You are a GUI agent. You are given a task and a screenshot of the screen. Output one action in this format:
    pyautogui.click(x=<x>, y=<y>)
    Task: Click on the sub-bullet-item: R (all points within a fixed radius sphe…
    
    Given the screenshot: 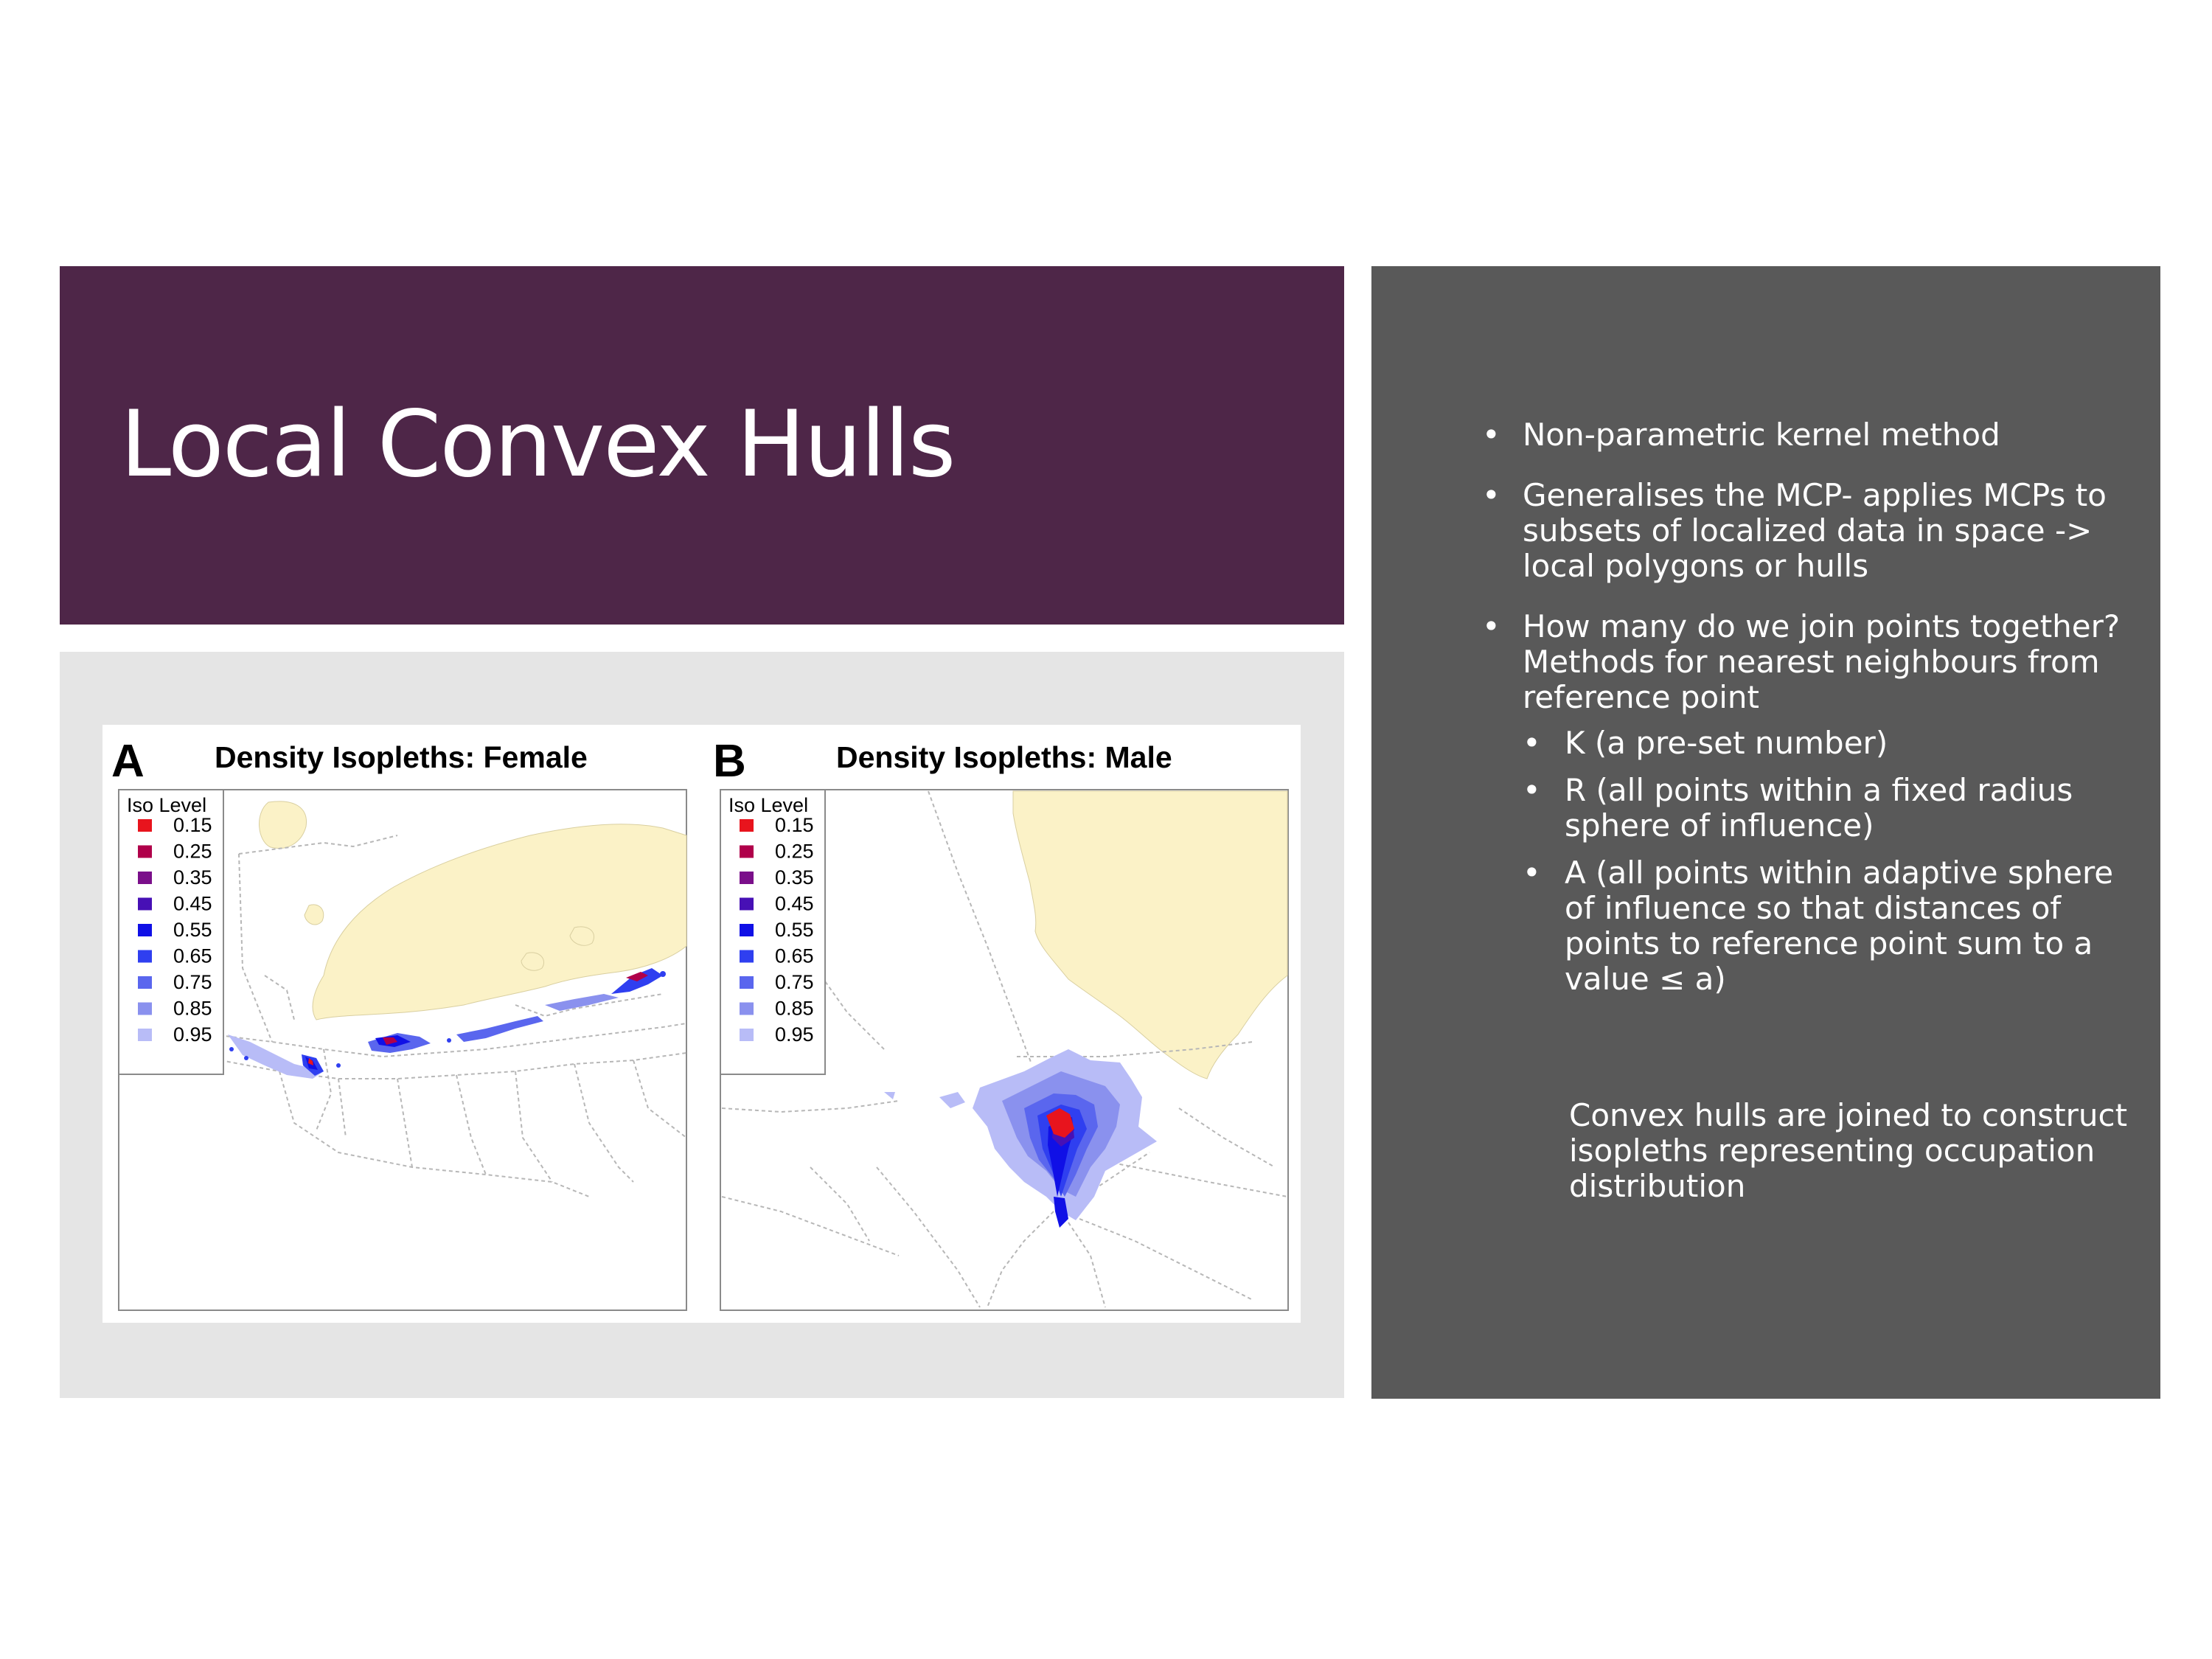 What is the action you would take?
    pyautogui.click(x=1823, y=808)
    